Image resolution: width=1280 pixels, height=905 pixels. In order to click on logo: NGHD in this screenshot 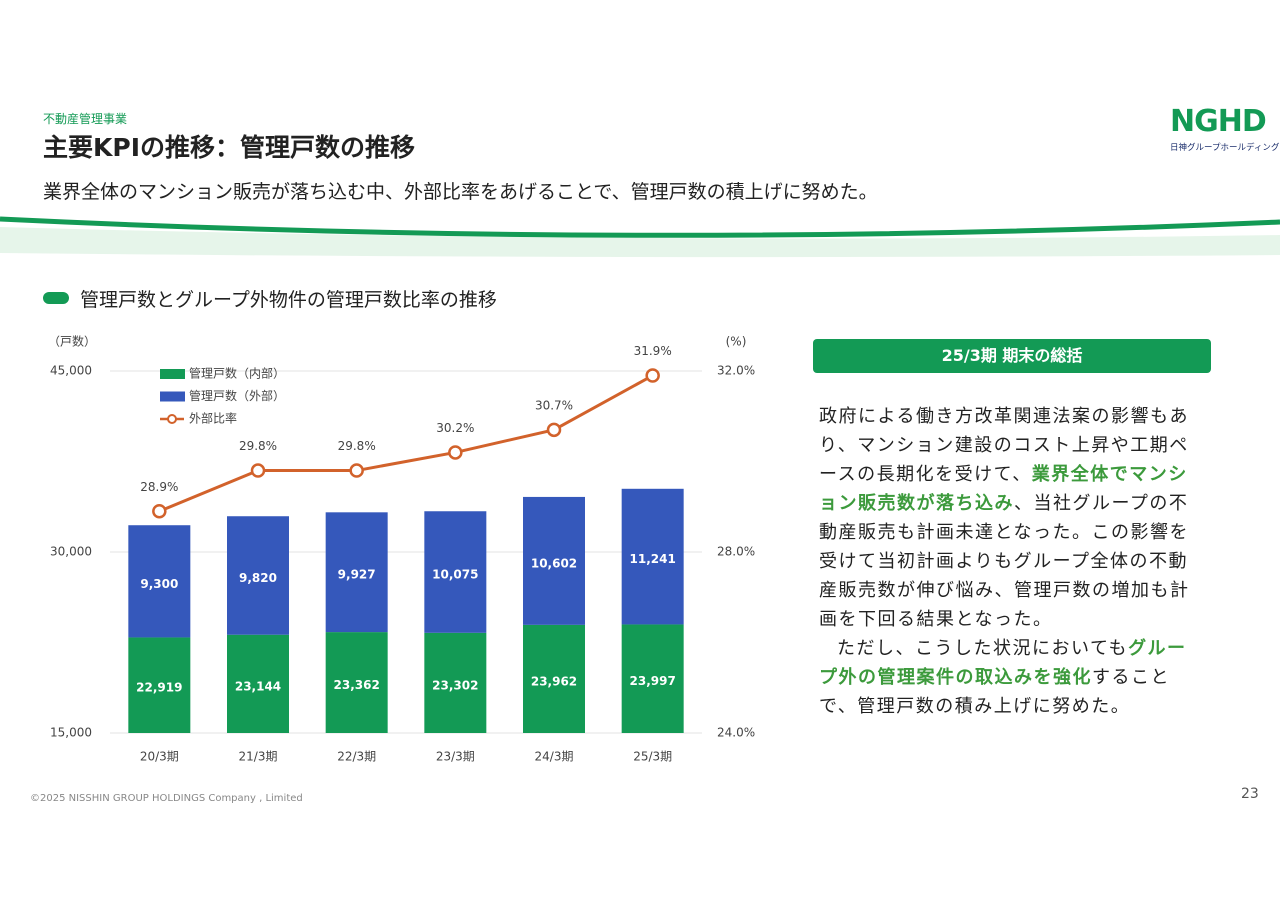, I will do `click(1218, 121)`.